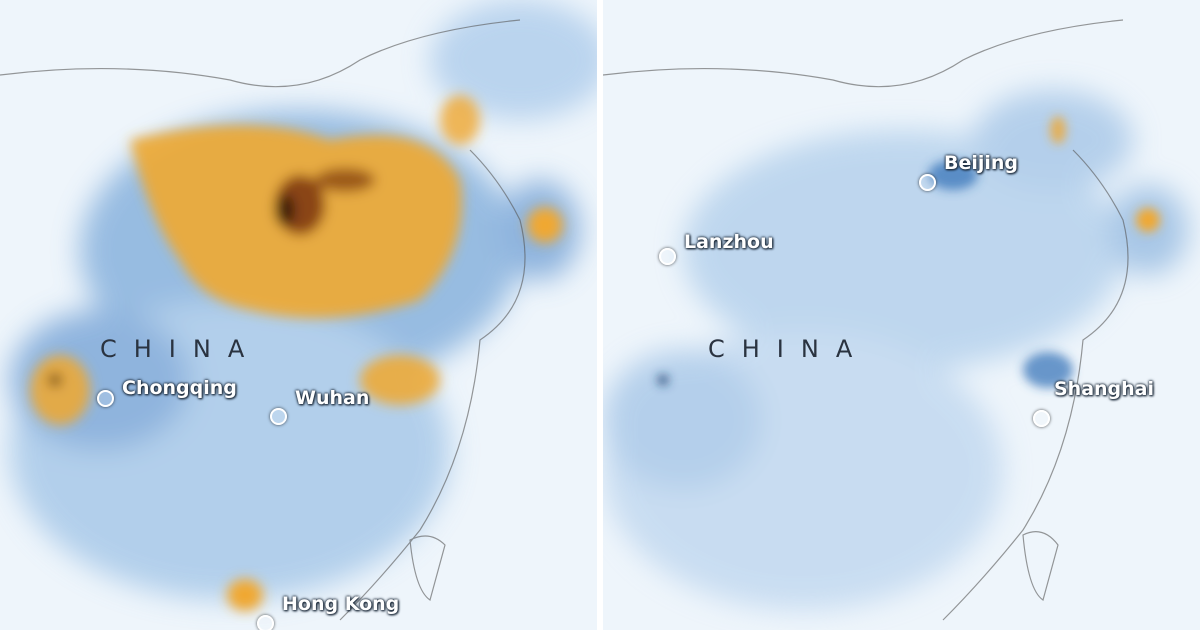 This screenshot has width=1200, height=630. I want to click on city-lanzhou: Lanzhou, so click(716, 241).